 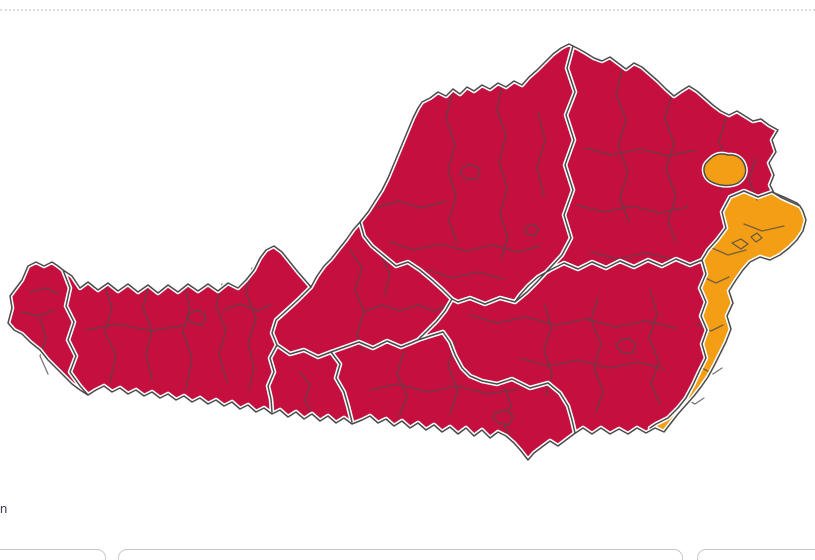 I want to click on region-wien, so click(x=725, y=170).